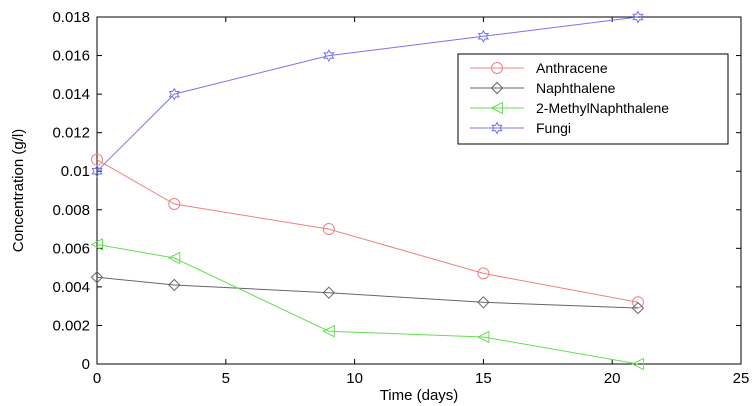 The height and width of the screenshot is (406, 754). What do you see at coordinates (97, 378) in the screenshot?
I see `x-tick-label: 0` at bounding box center [97, 378].